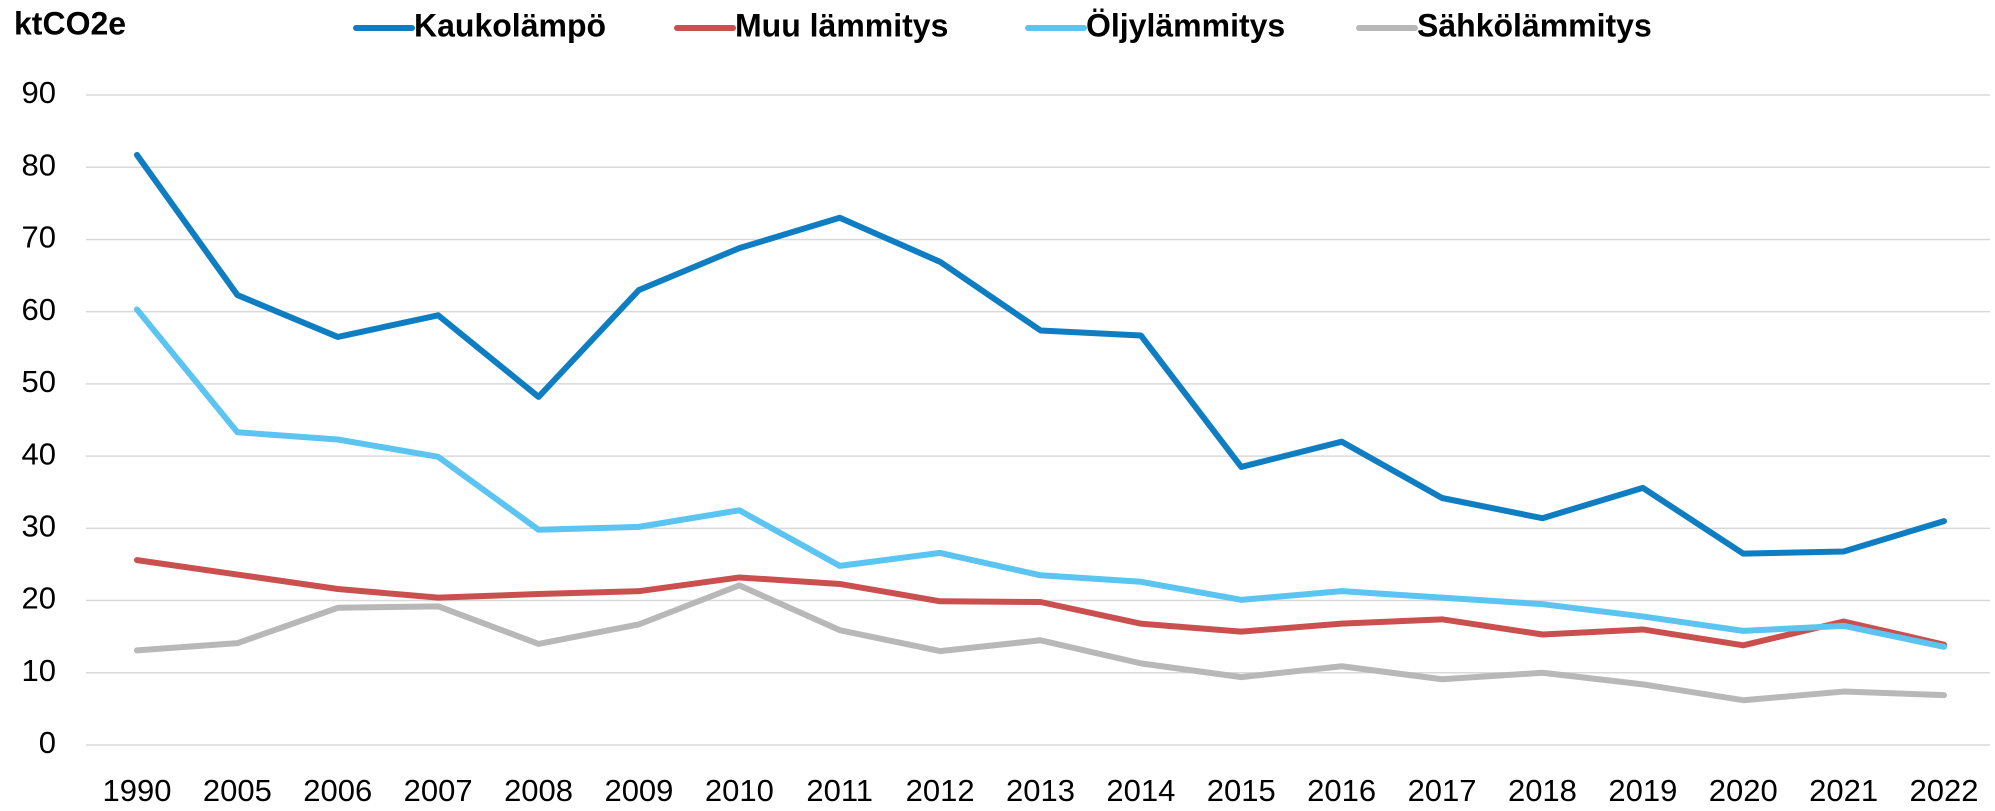  What do you see at coordinates (510, 25) in the screenshot?
I see `legend-label: Kaukolämpö` at bounding box center [510, 25].